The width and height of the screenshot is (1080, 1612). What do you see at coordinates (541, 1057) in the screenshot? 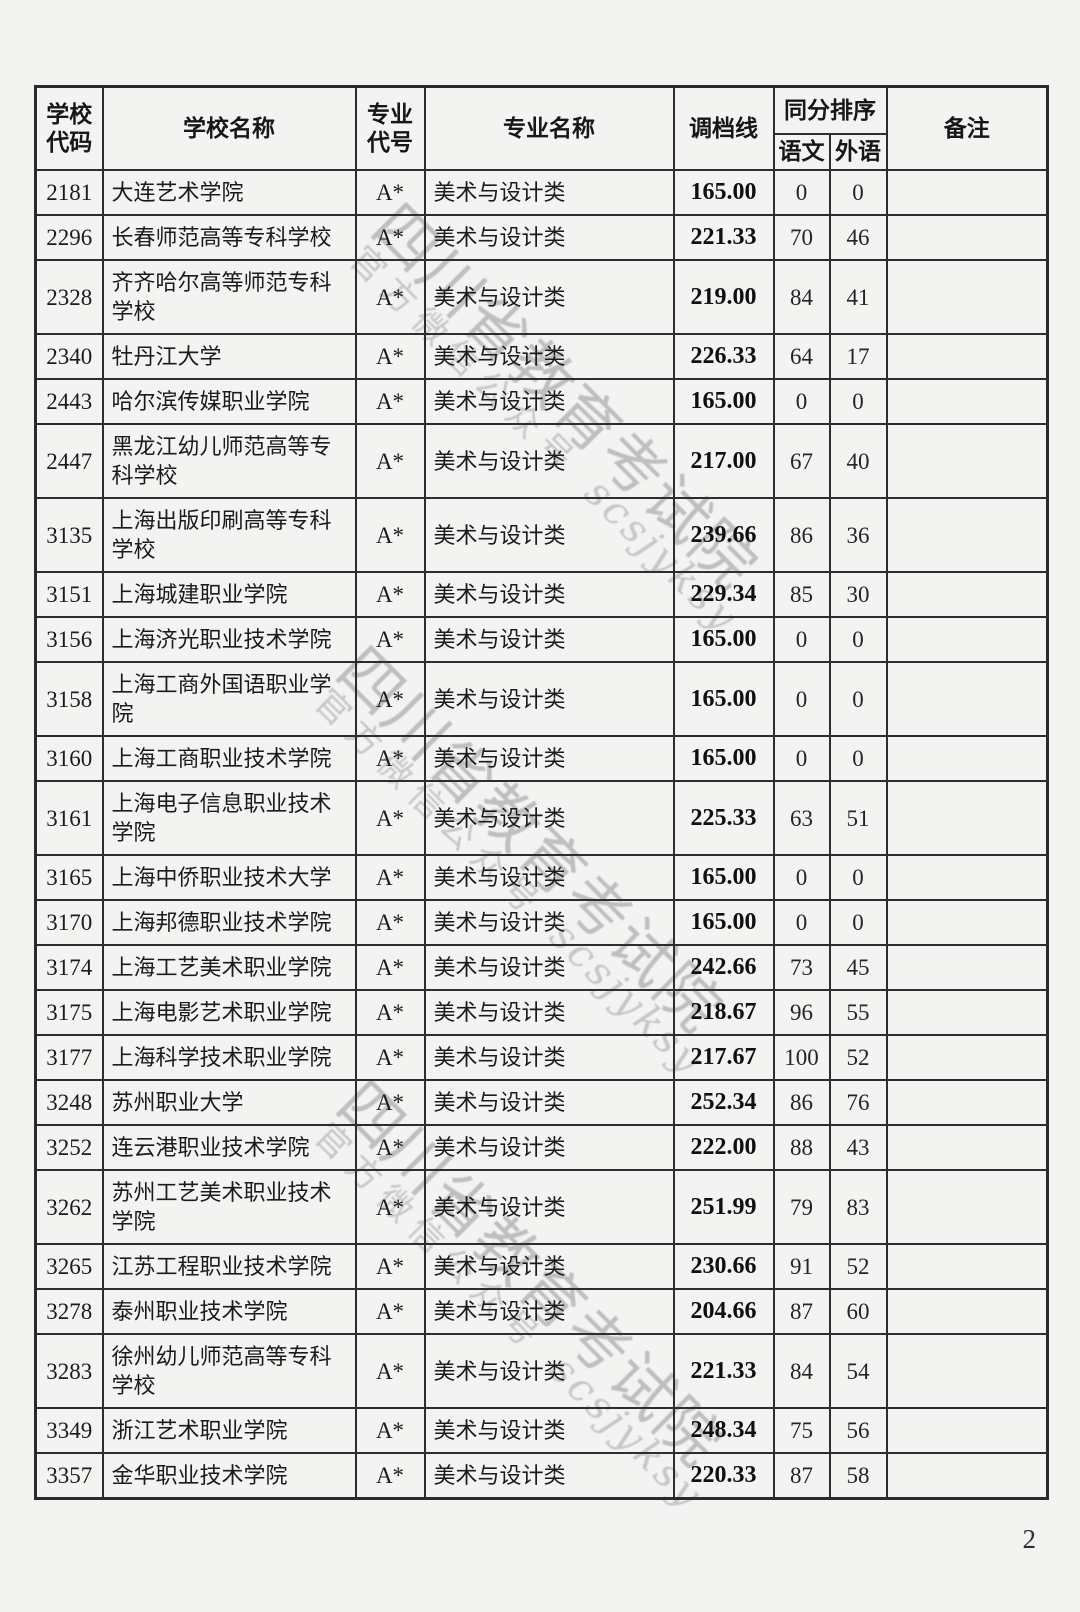
I see `table-row: 3177 上海科学技术职业学院 A* 美术与设计类 217.67 100 52` at bounding box center [541, 1057].